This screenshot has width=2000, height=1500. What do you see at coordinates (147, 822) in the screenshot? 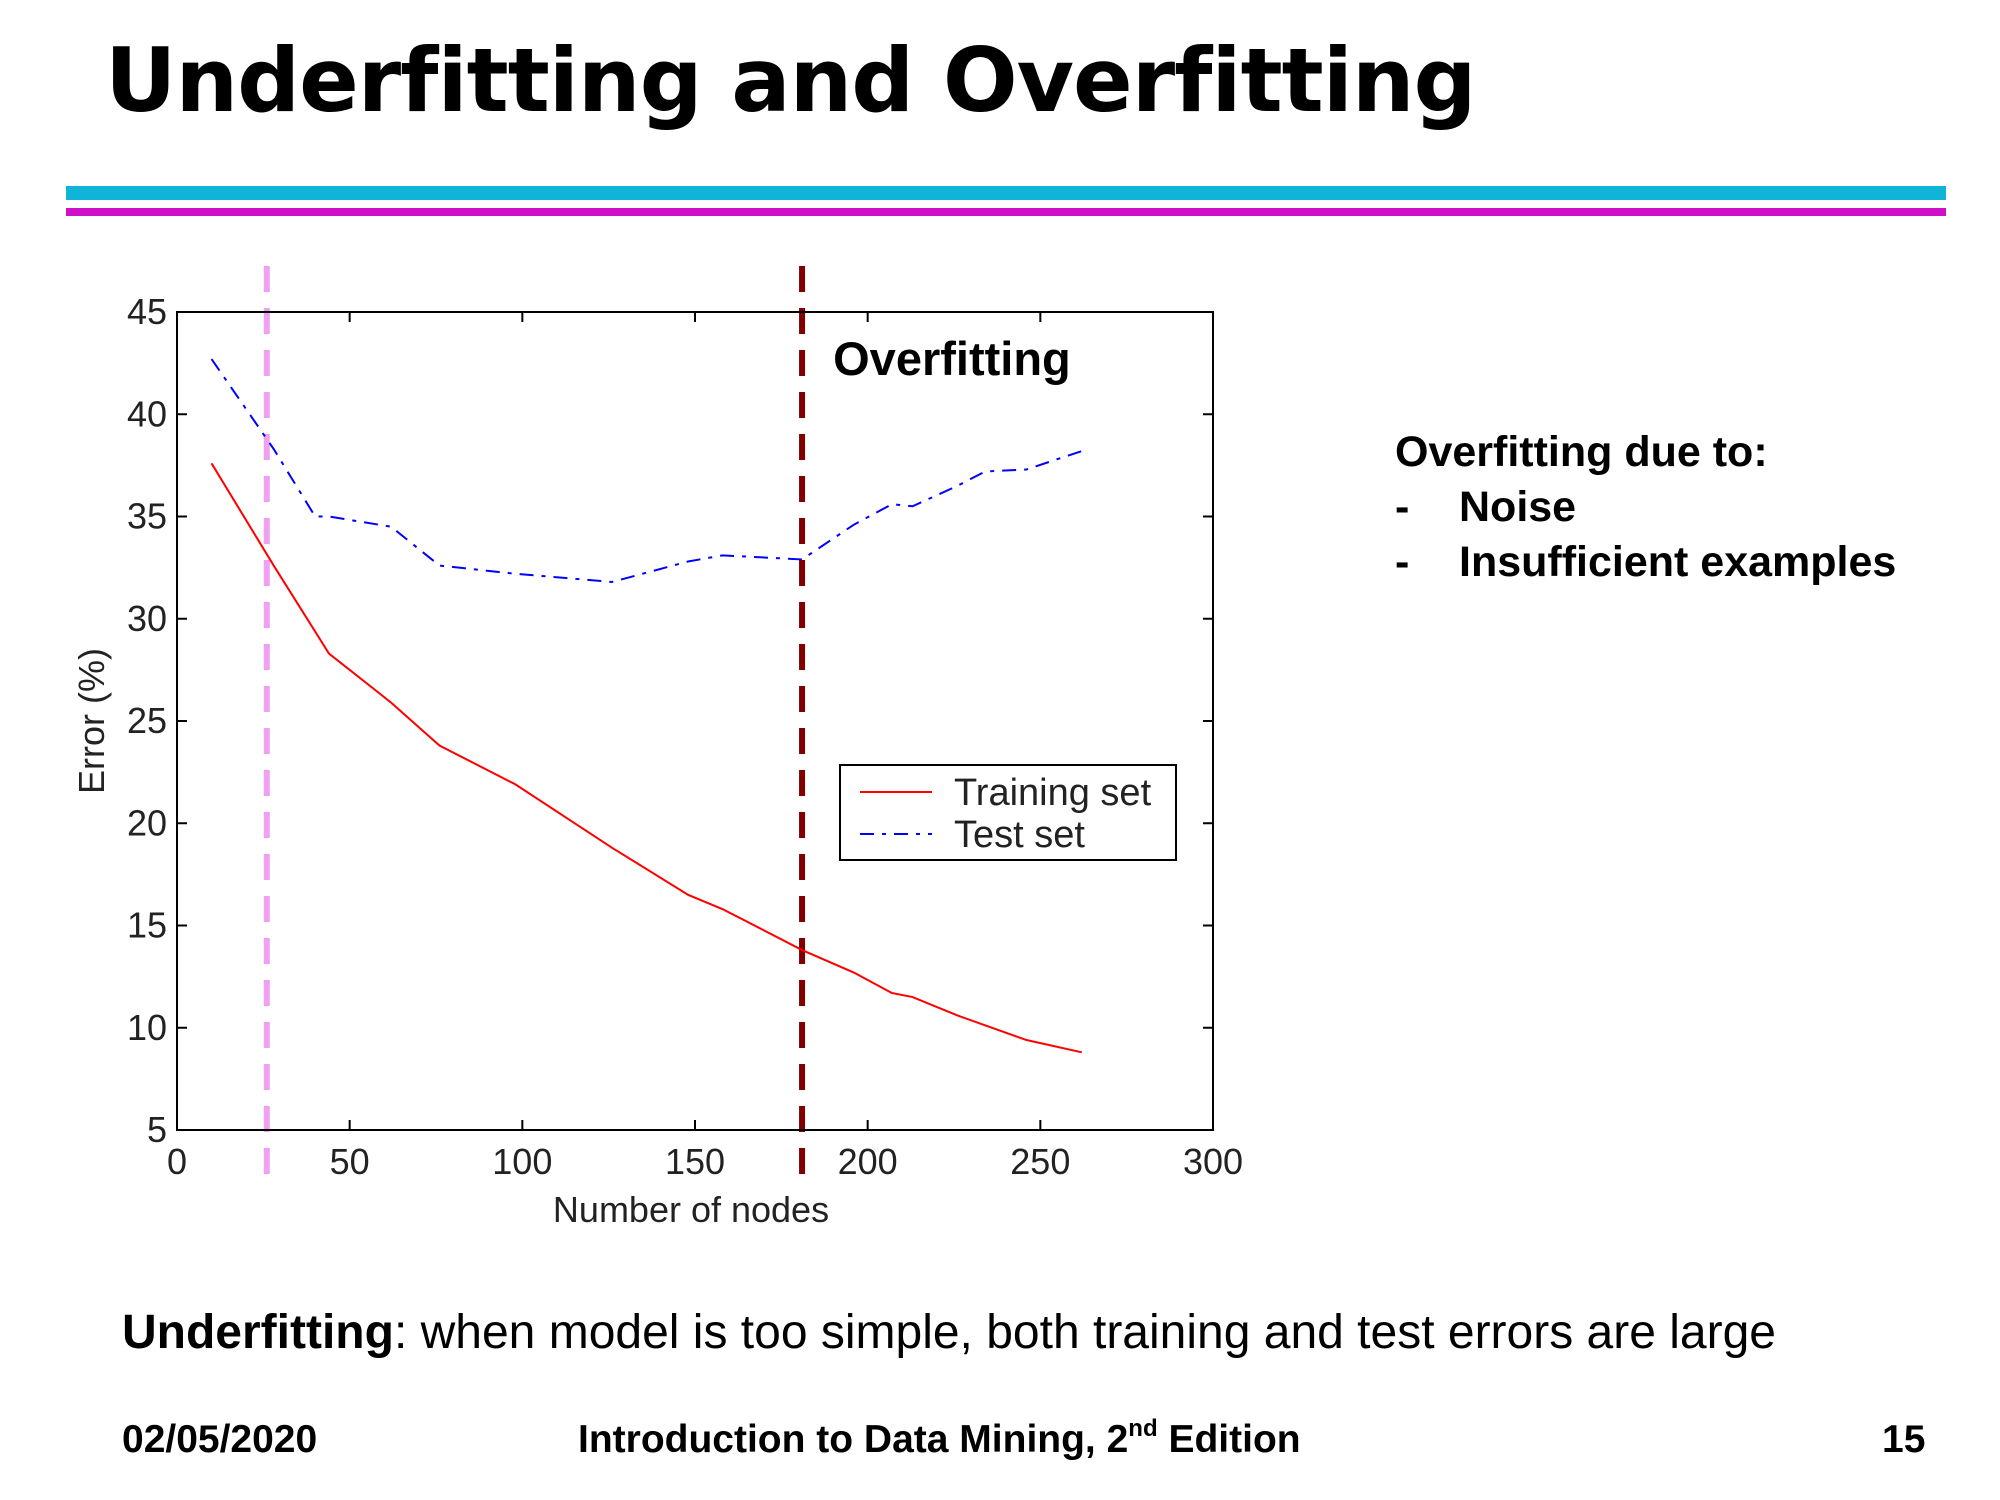
I see `y-tick-label: 20` at bounding box center [147, 822].